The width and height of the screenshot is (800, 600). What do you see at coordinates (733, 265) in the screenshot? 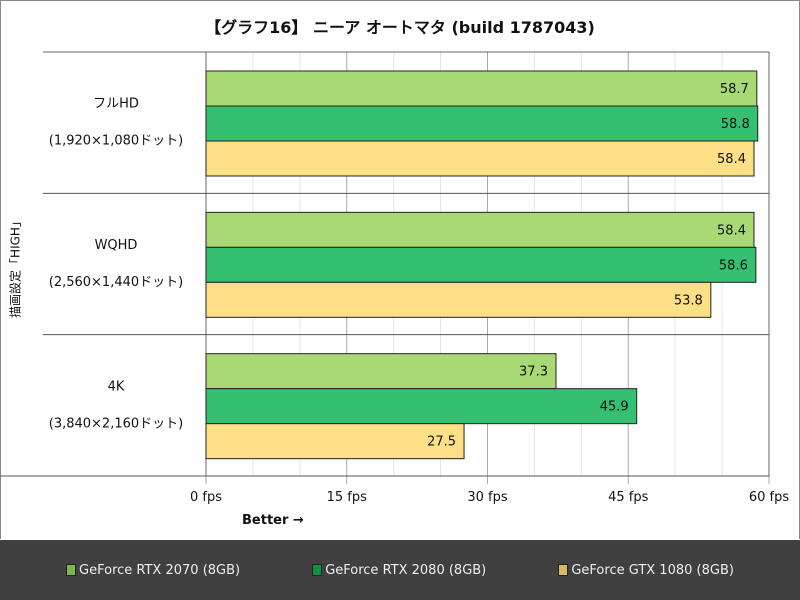
I see `data-label: 58.6` at bounding box center [733, 265].